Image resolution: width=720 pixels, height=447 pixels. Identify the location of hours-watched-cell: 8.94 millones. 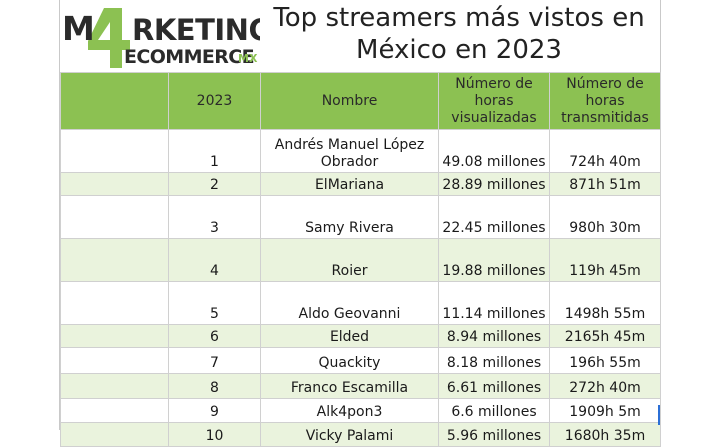
(494, 336).